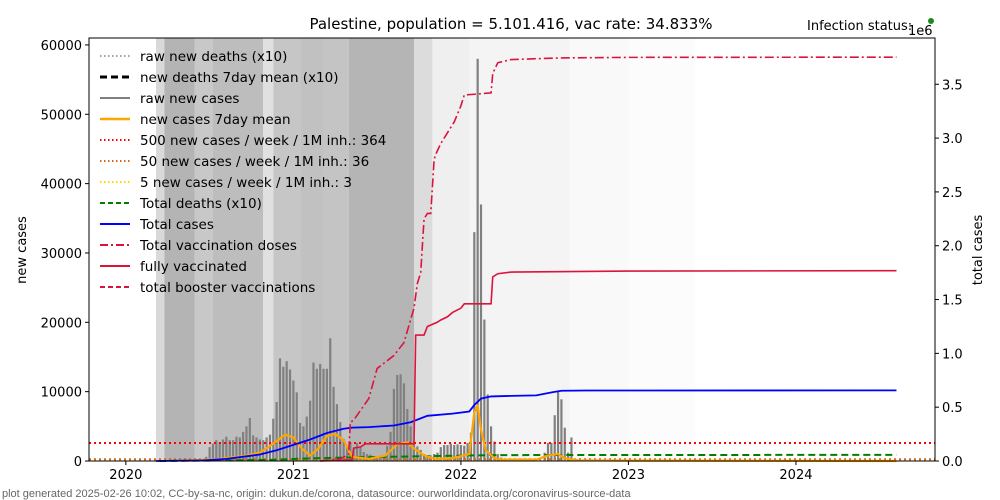 This screenshot has height=500, width=1000. I want to click on infection-status-indicator, so click(931, 21).